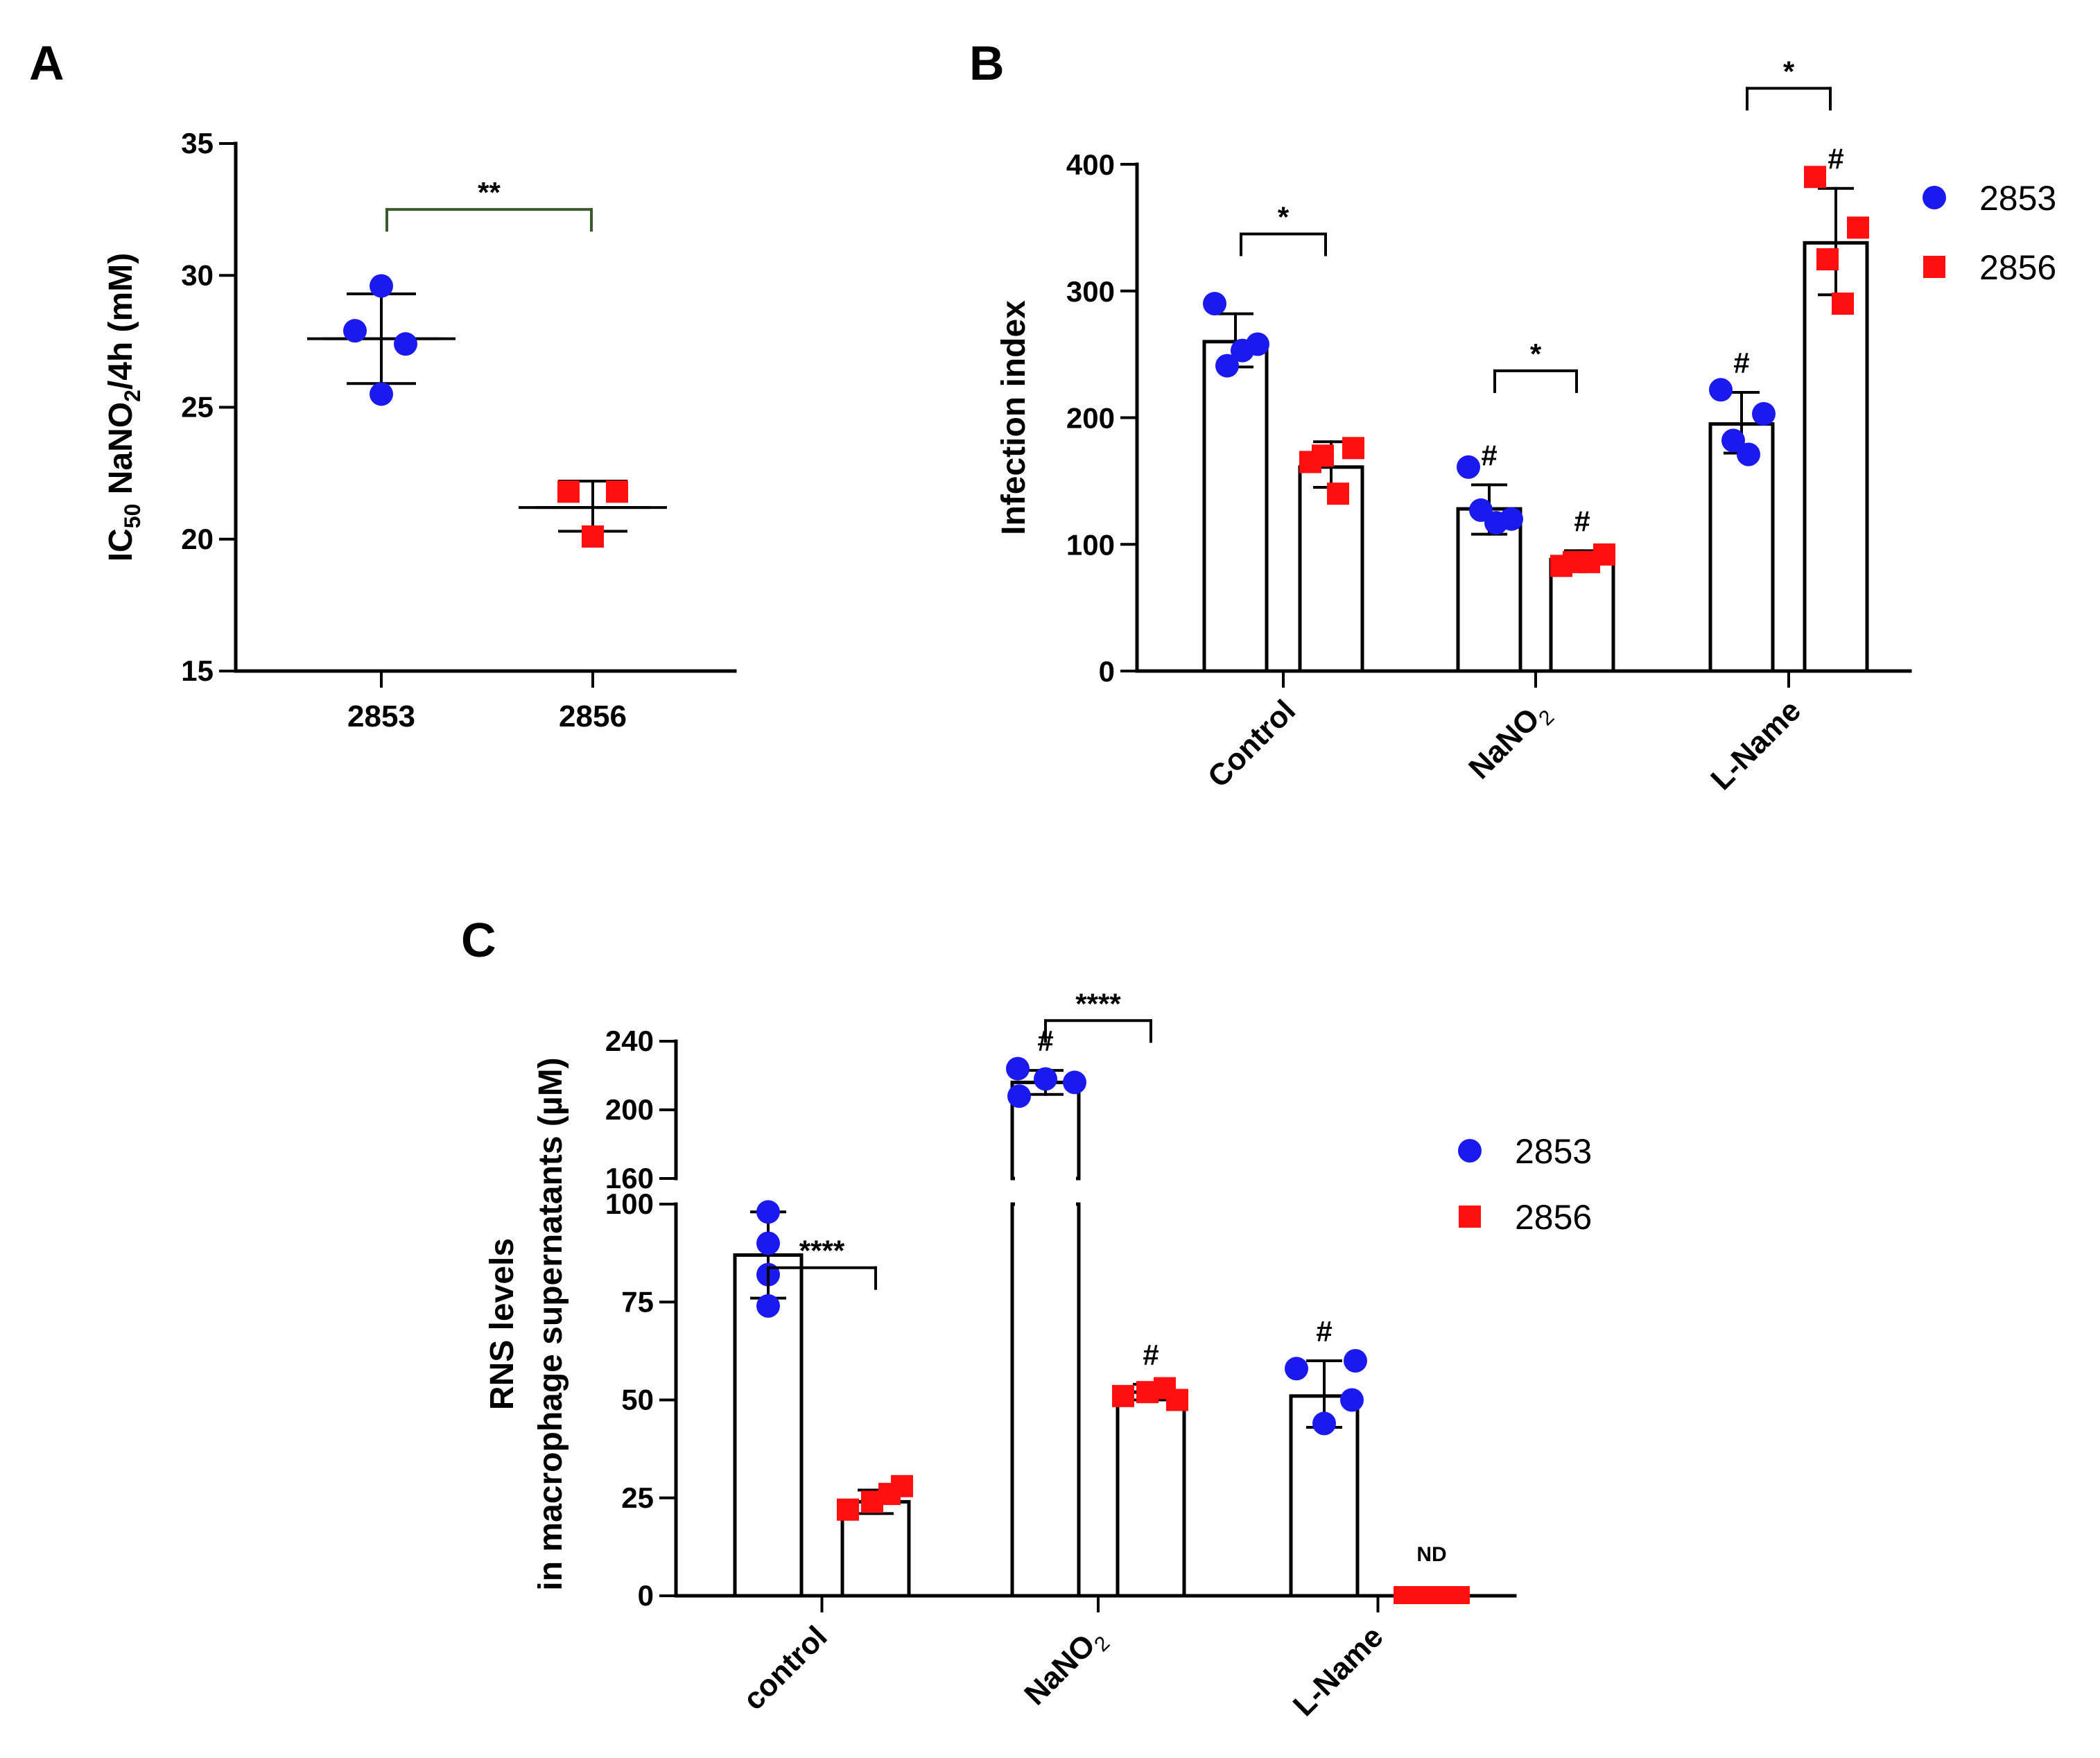  I want to click on label-text: control, so click(784, 1668).